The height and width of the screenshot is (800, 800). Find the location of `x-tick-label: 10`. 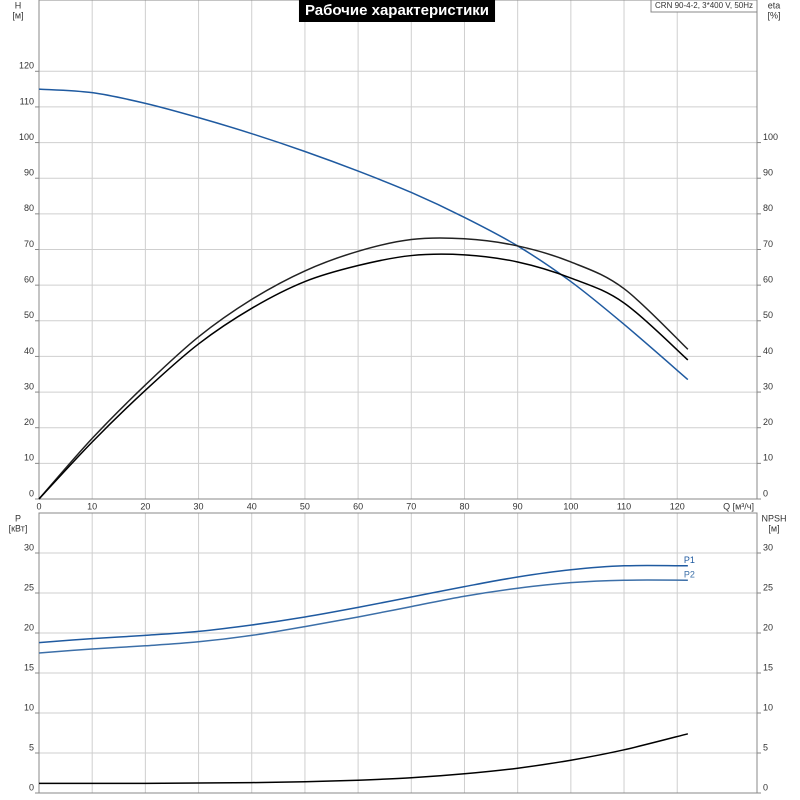

x-tick-label: 10 is located at coordinates (92, 506).